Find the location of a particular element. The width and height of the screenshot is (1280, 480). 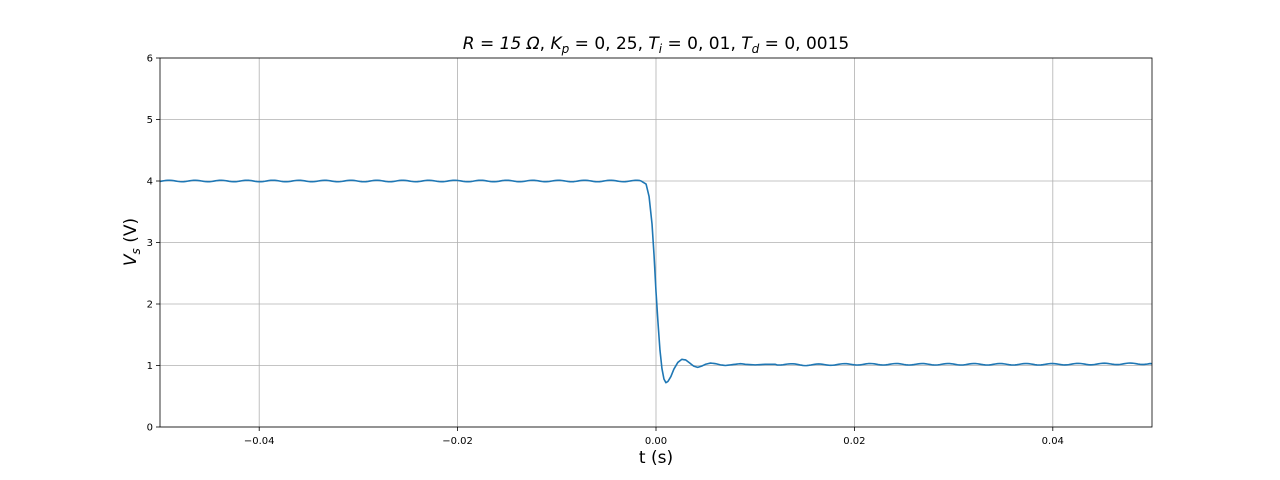

y-tick-label: 1 is located at coordinates (150, 366).